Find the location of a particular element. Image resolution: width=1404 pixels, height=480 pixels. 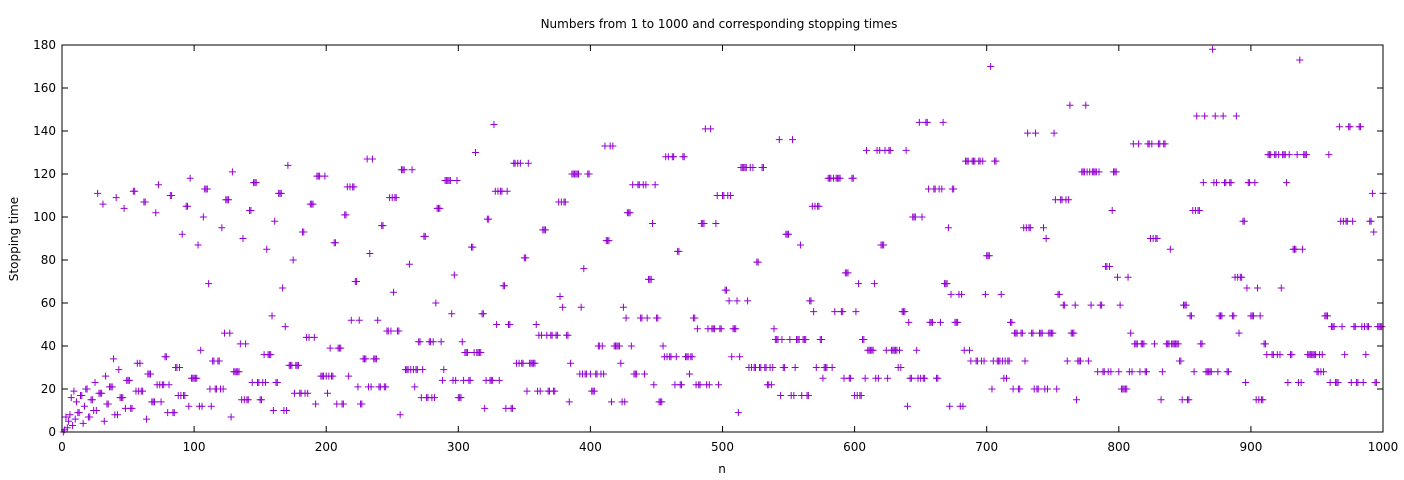

x-tick-label: 400 is located at coordinates (590, 447).